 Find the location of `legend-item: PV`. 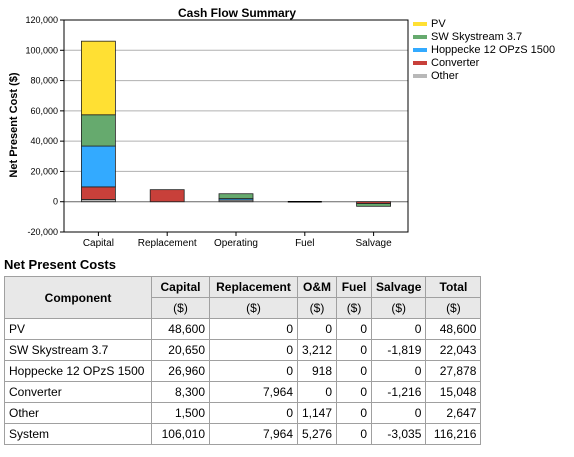

legend-item: PV is located at coordinates (484, 23).